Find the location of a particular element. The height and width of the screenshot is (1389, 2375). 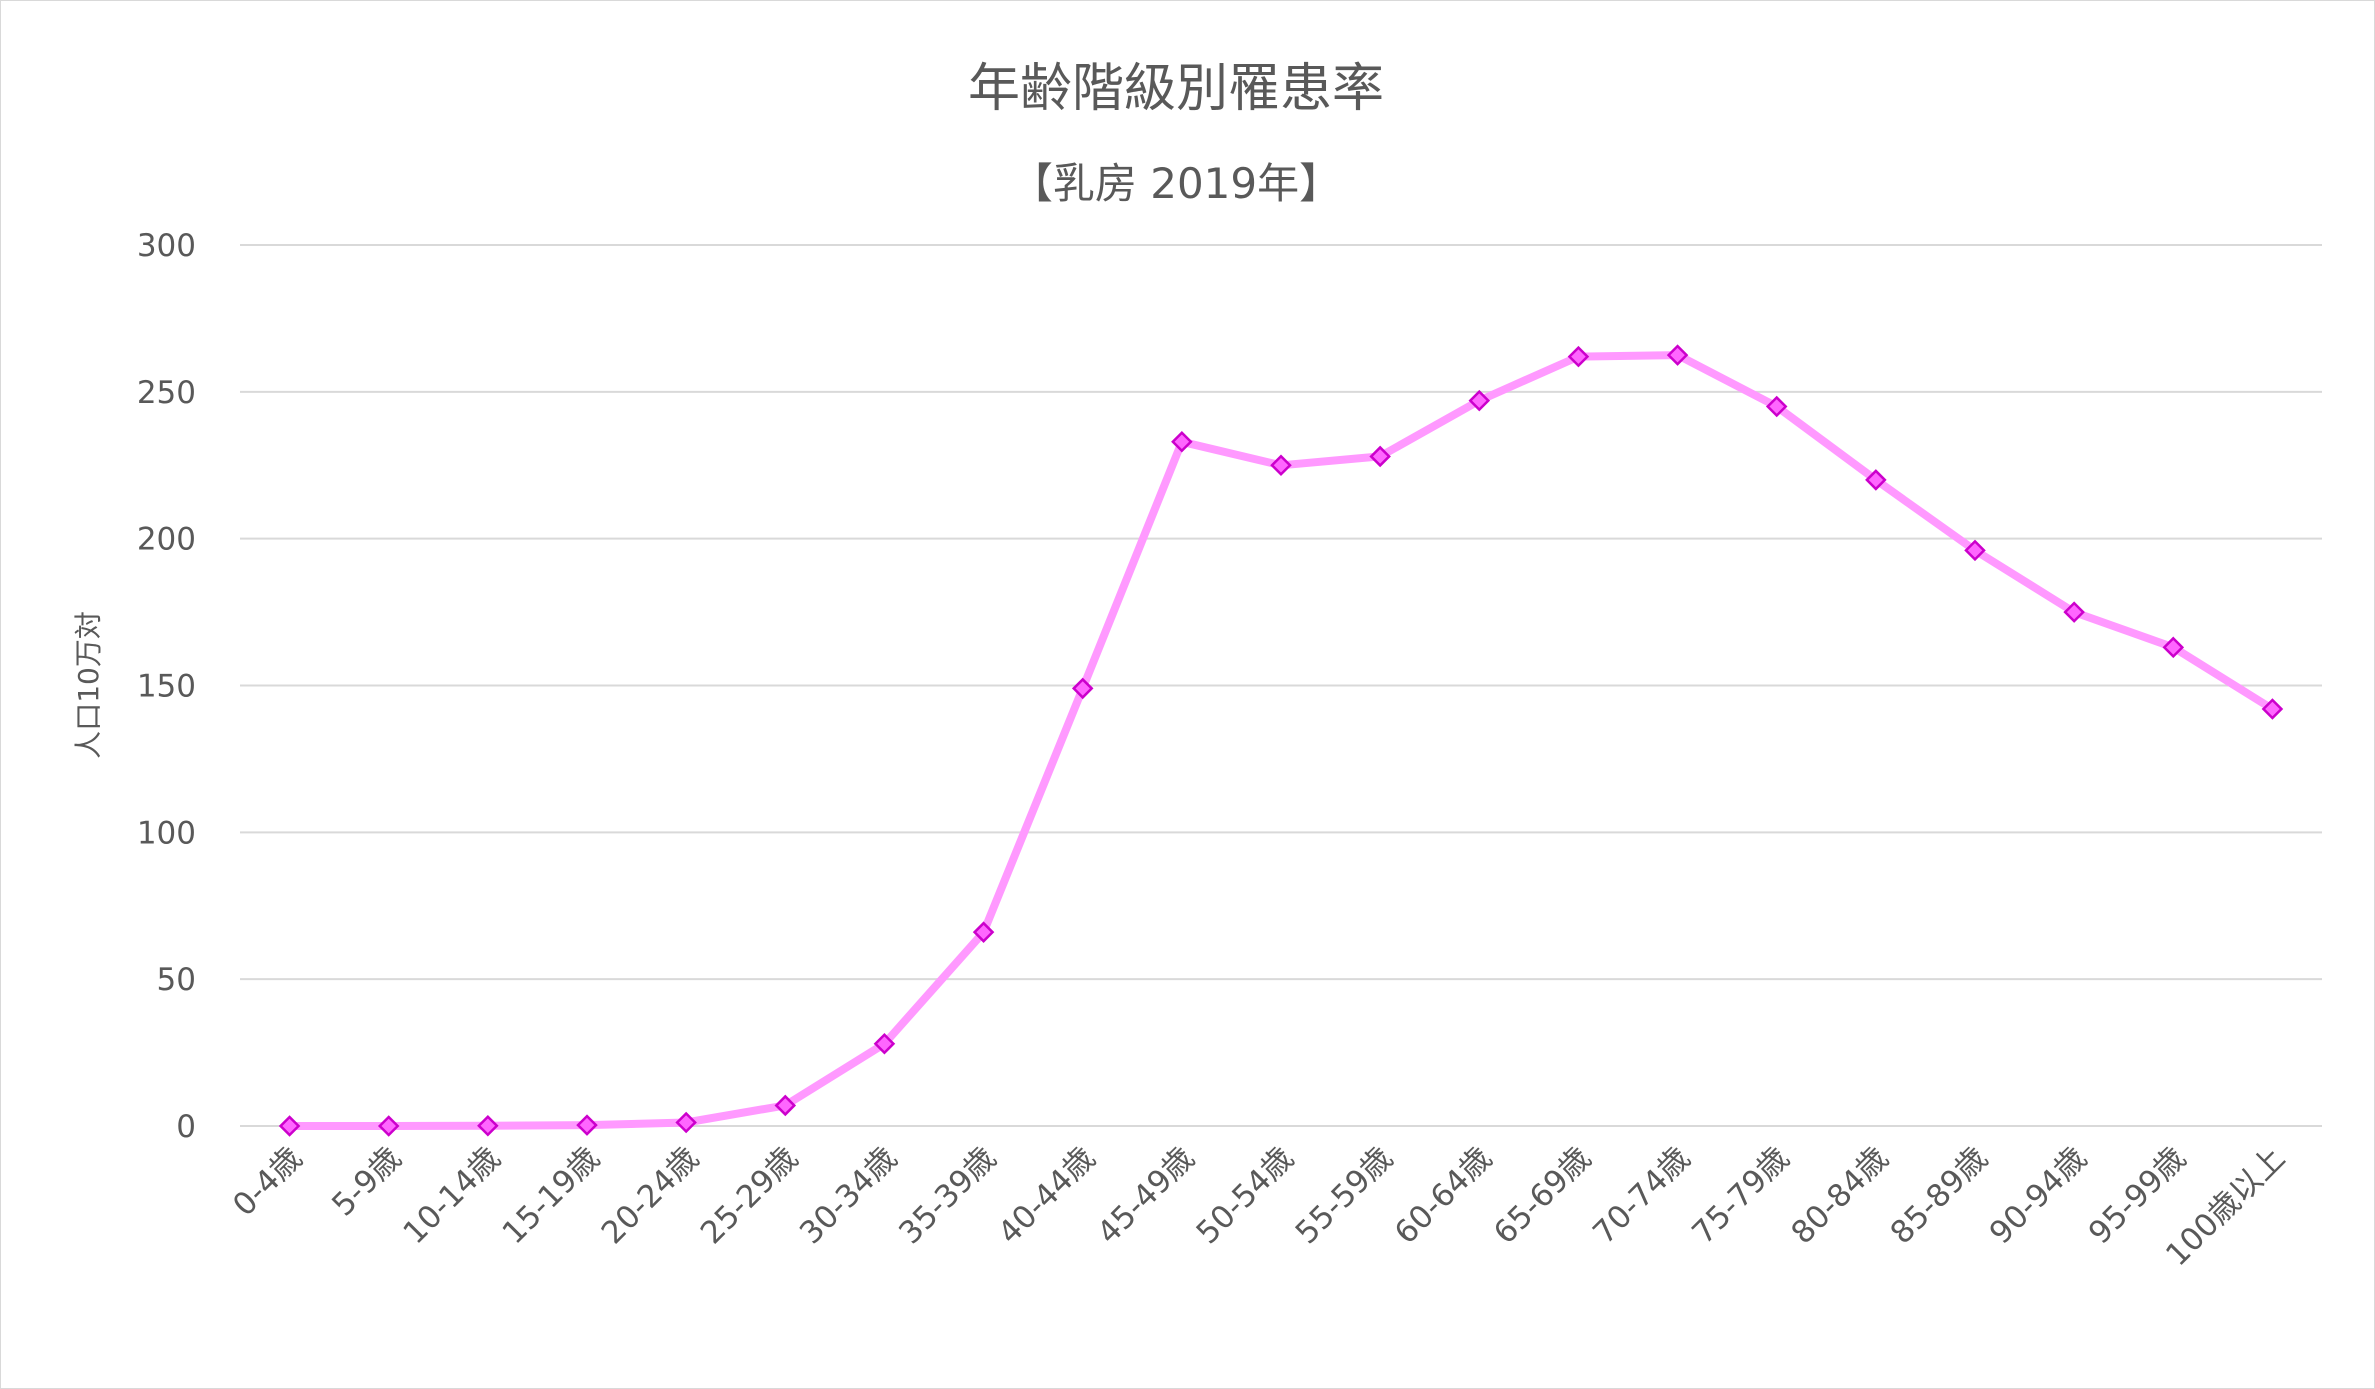

y-tick-label: 150 is located at coordinates (166, 687).